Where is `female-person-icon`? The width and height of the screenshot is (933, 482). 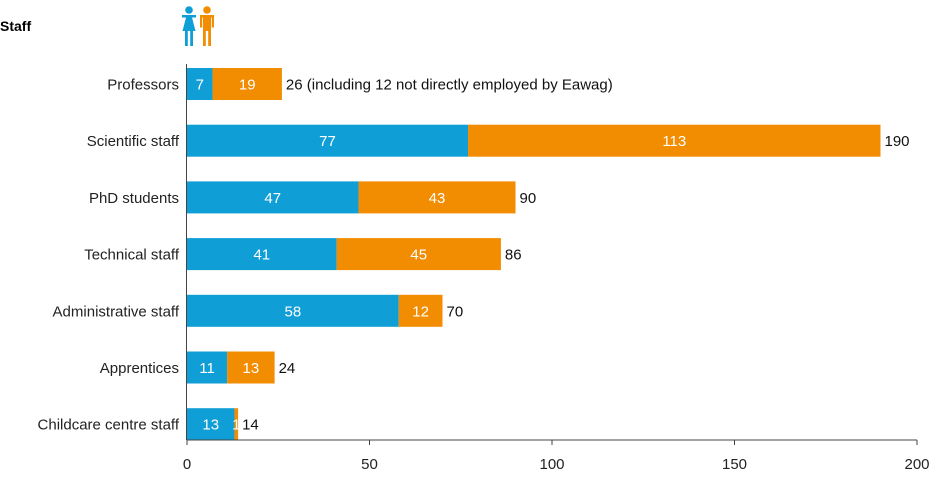
female-person-icon is located at coordinates (189, 26).